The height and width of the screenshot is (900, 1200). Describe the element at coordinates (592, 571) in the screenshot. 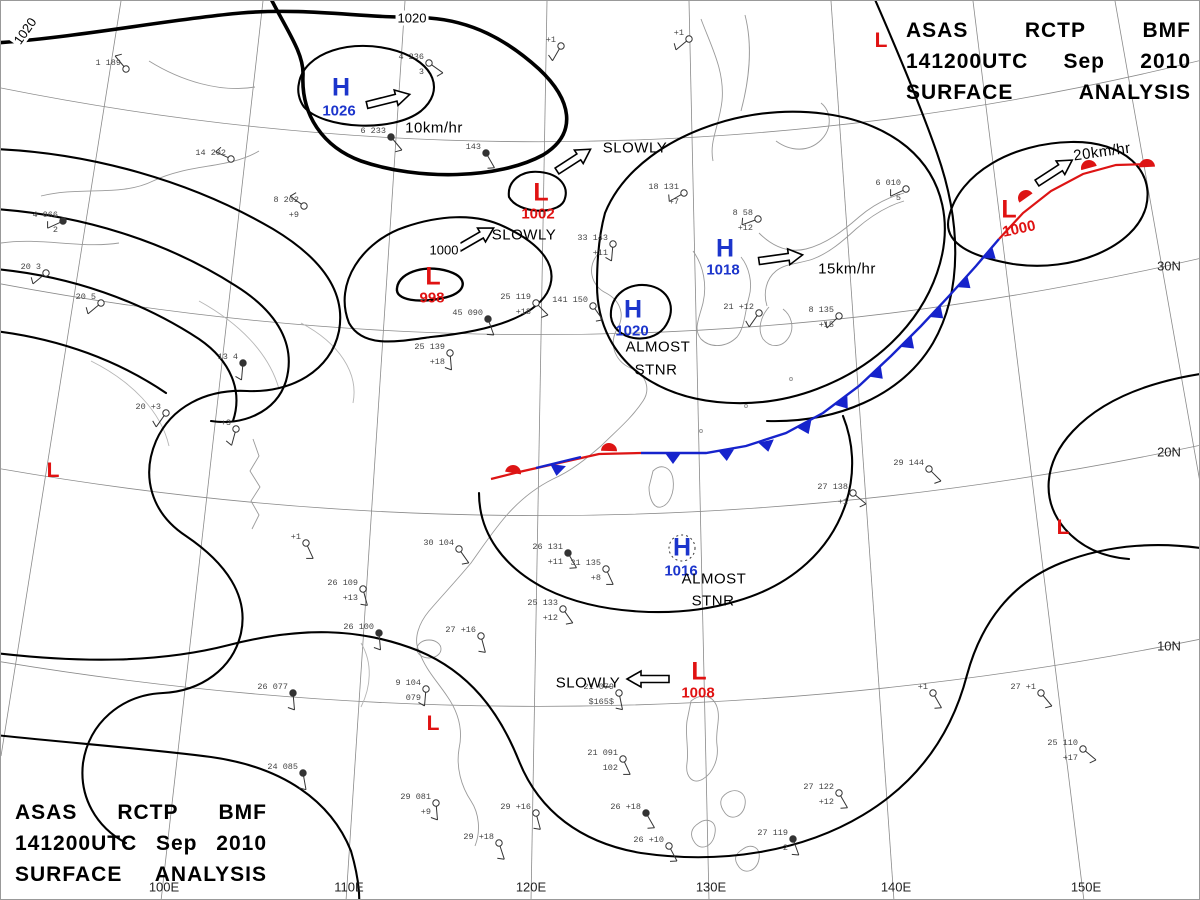

I see `station-plot: 31 135 +8` at that location.